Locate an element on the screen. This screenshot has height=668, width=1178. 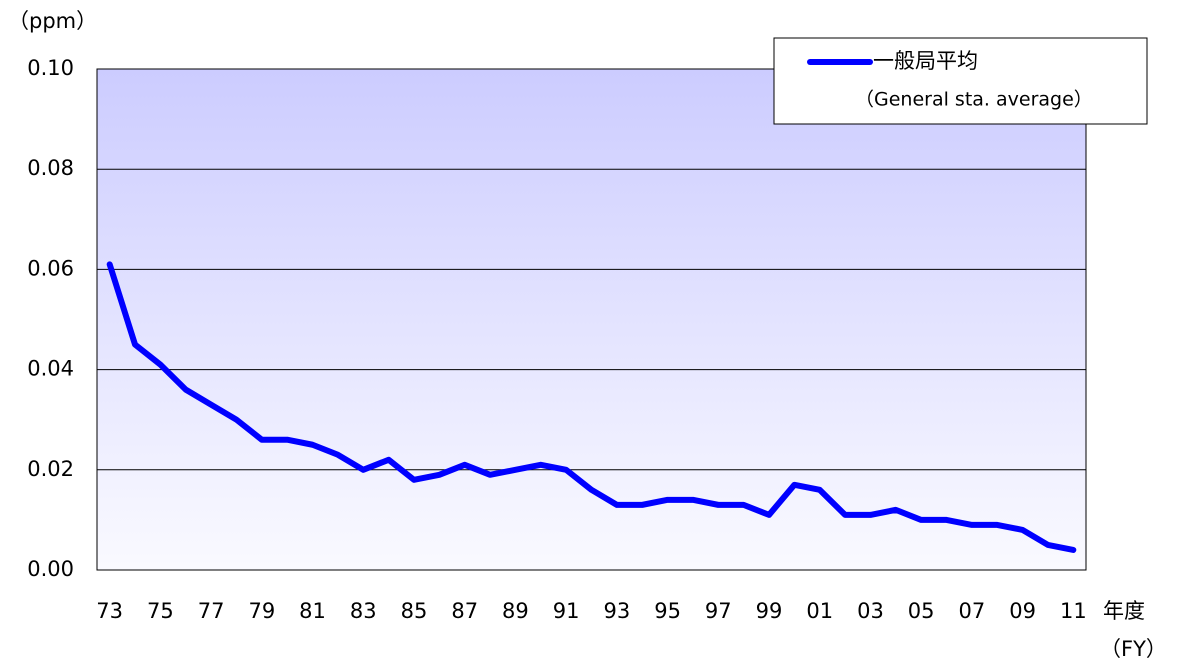
y-tick-label: 0.00 is located at coordinates (50, 569).